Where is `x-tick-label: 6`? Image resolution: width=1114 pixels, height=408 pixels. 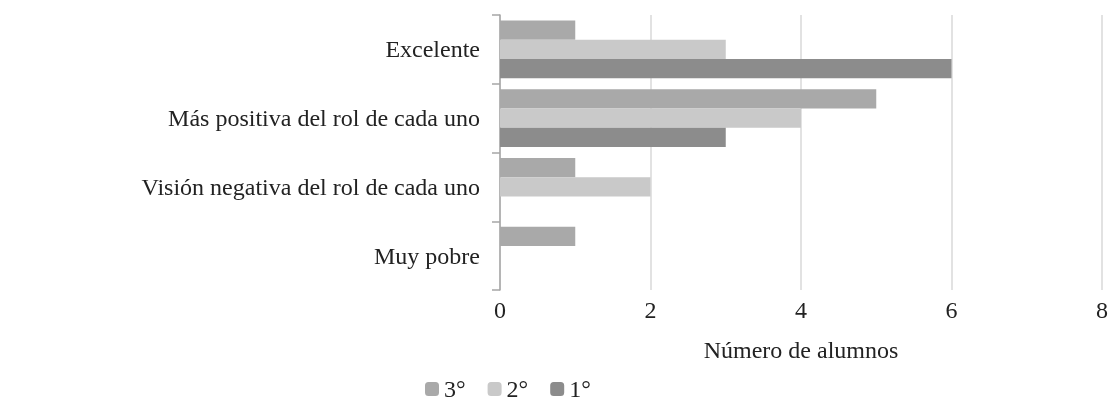
x-tick-label: 6 is located at coordinates (951, 310).